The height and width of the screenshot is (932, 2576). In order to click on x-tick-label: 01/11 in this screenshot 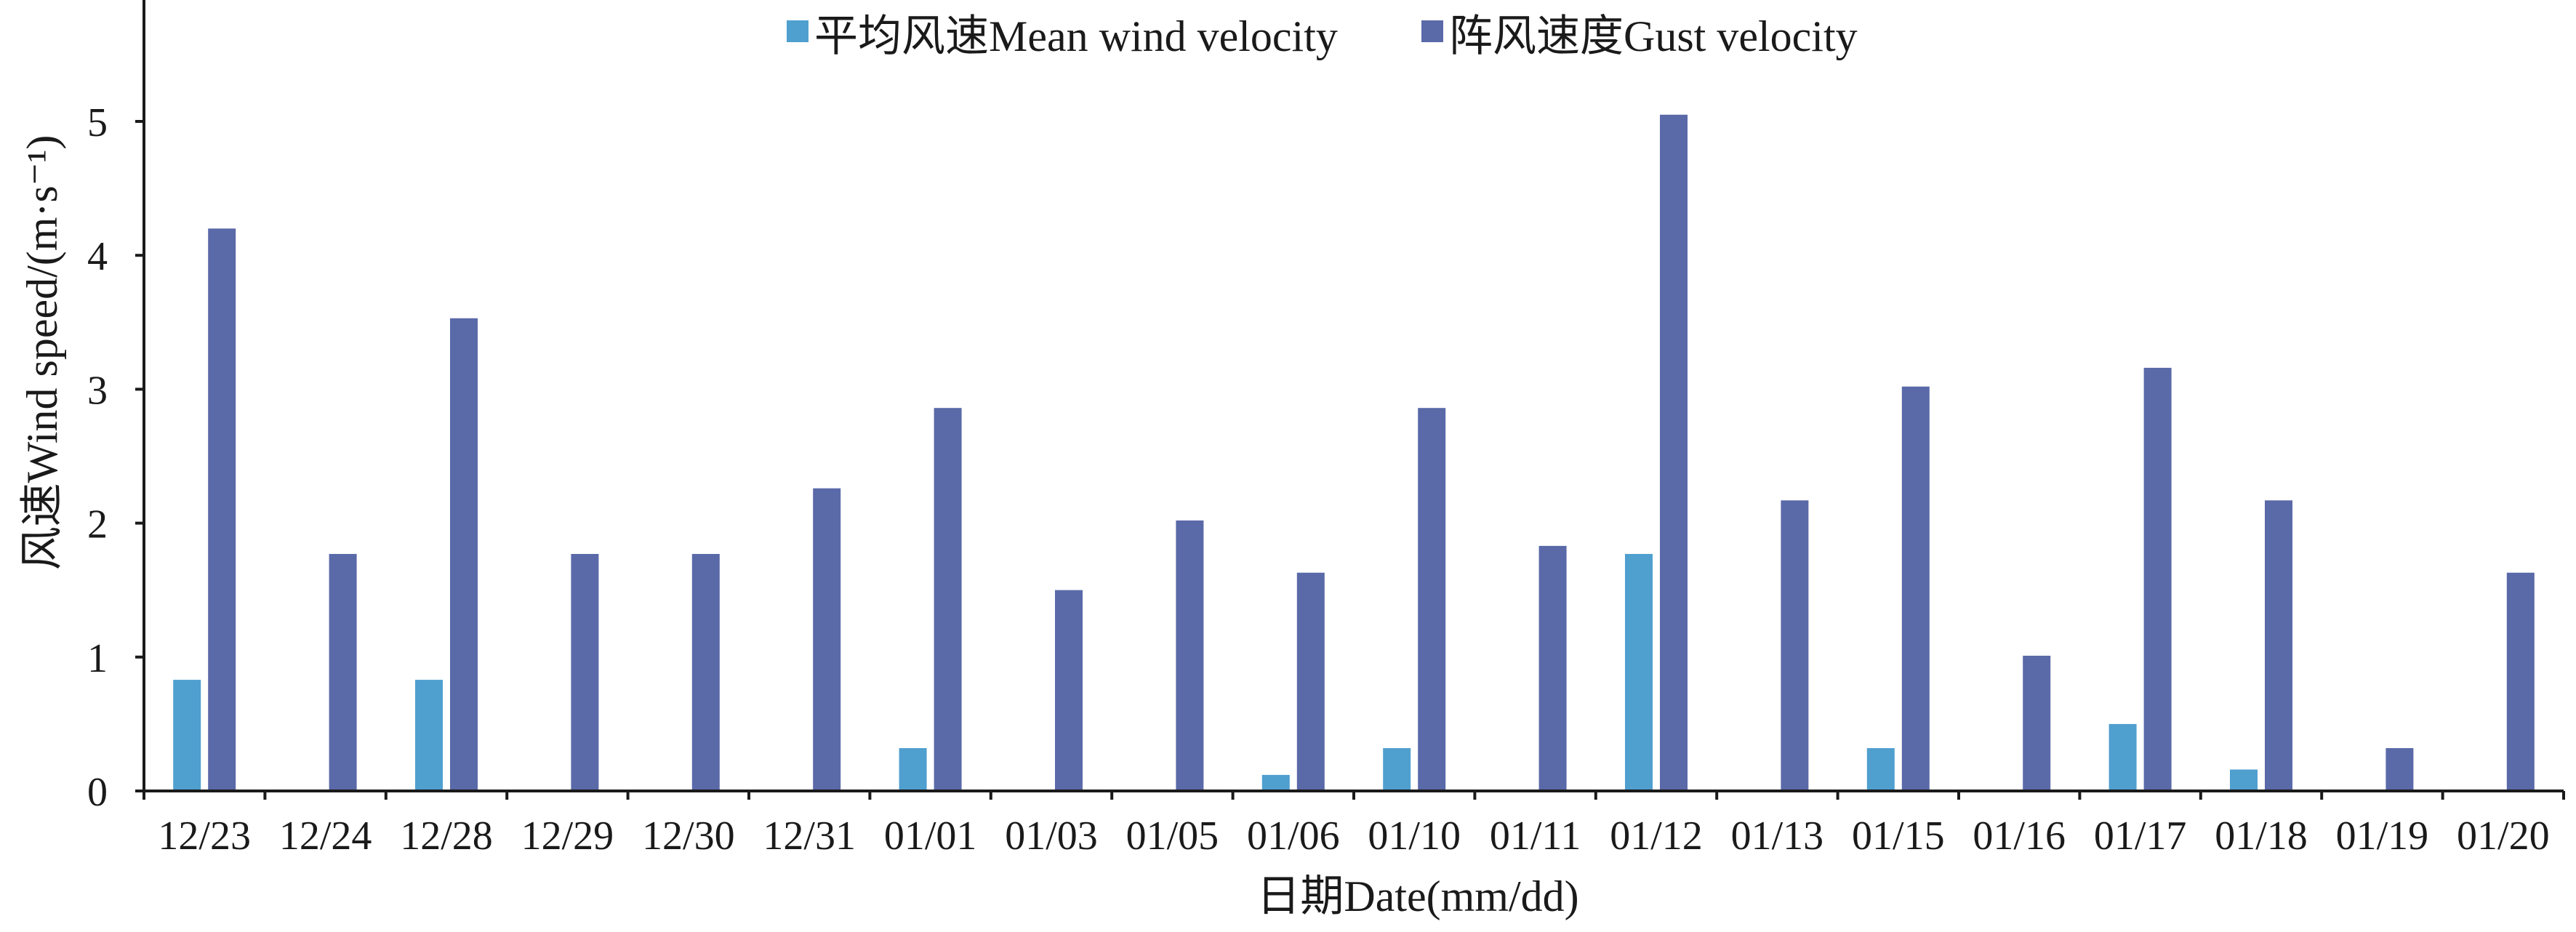, I will do `click(1535, 836)`.